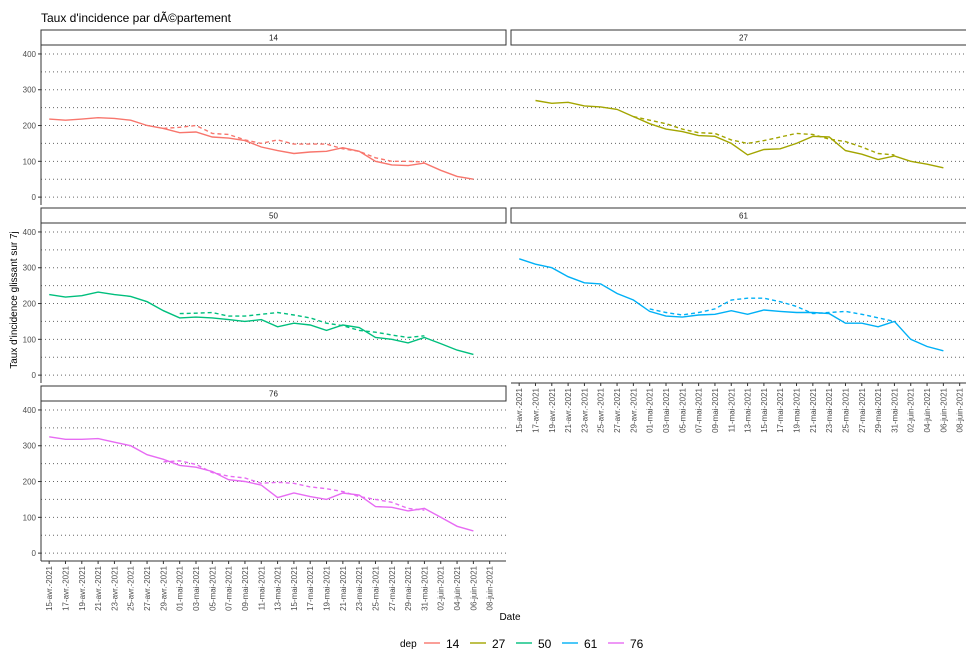 This screenshot has height=650, width=966. Describe the element at coordinates (829, 409) in the screenshot. I see `x-tick-label: 23-mai-2021` at that location.